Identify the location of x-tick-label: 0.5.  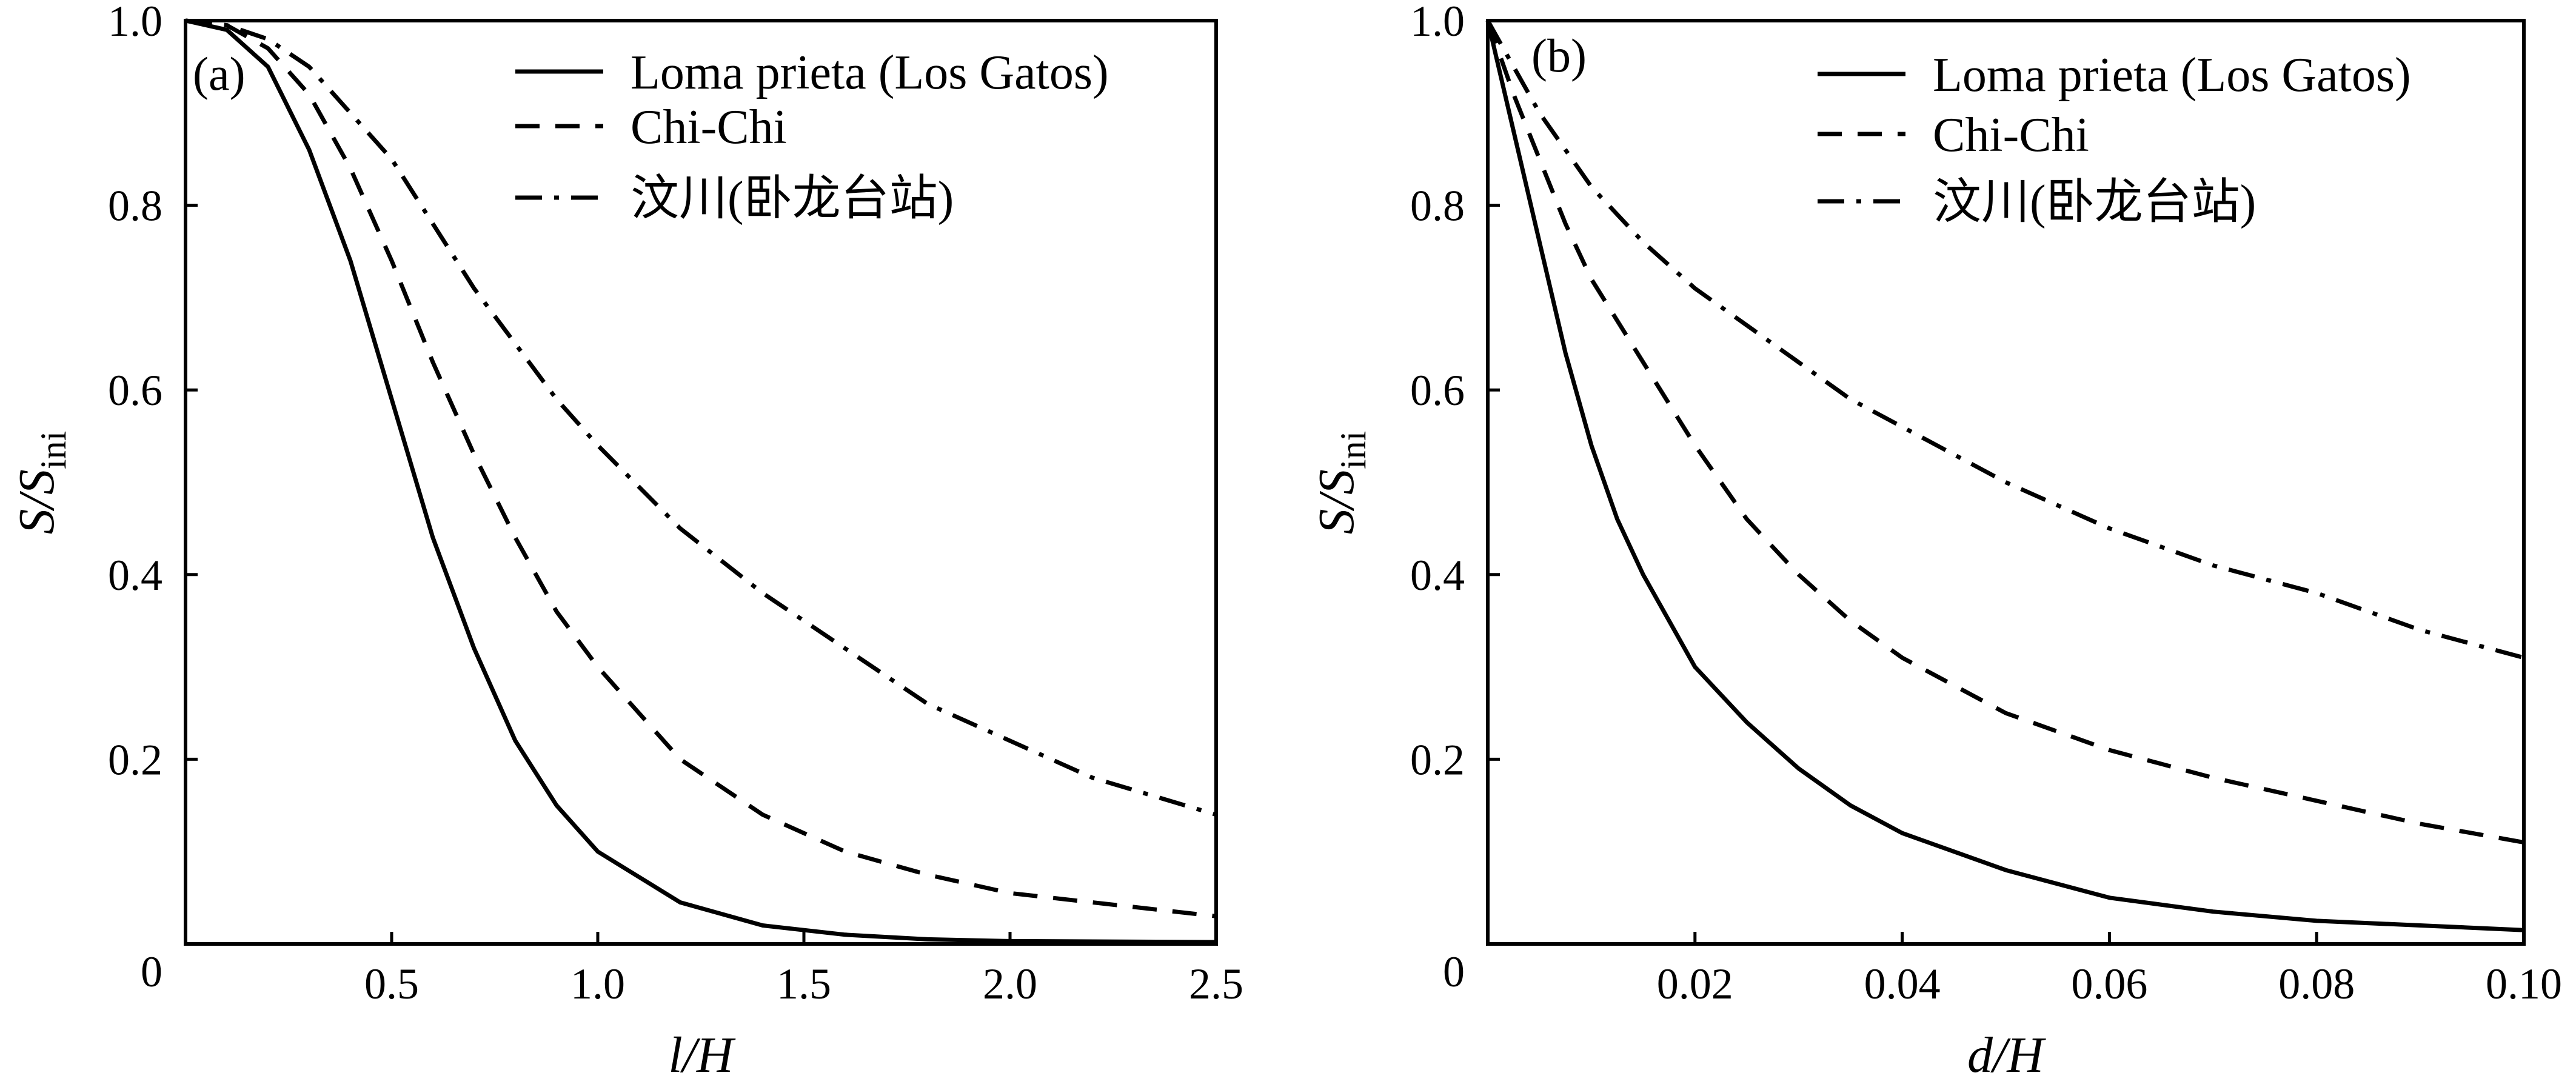
(391, 984).